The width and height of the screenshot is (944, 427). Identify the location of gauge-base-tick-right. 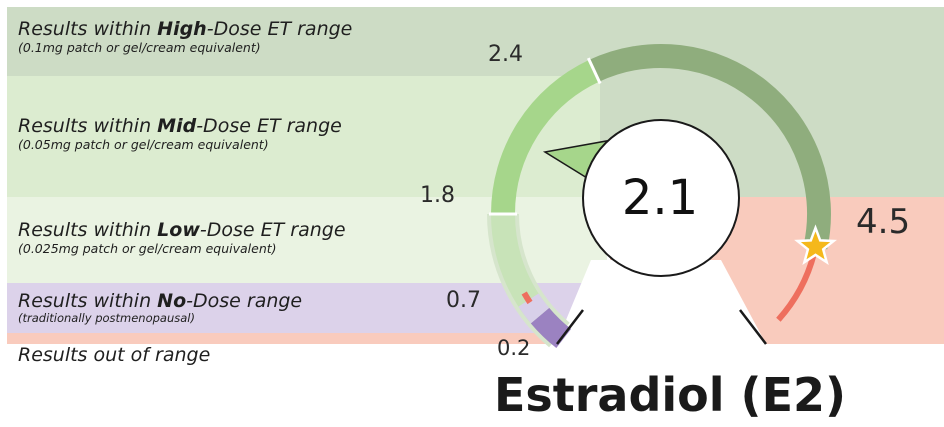
(753, 327).